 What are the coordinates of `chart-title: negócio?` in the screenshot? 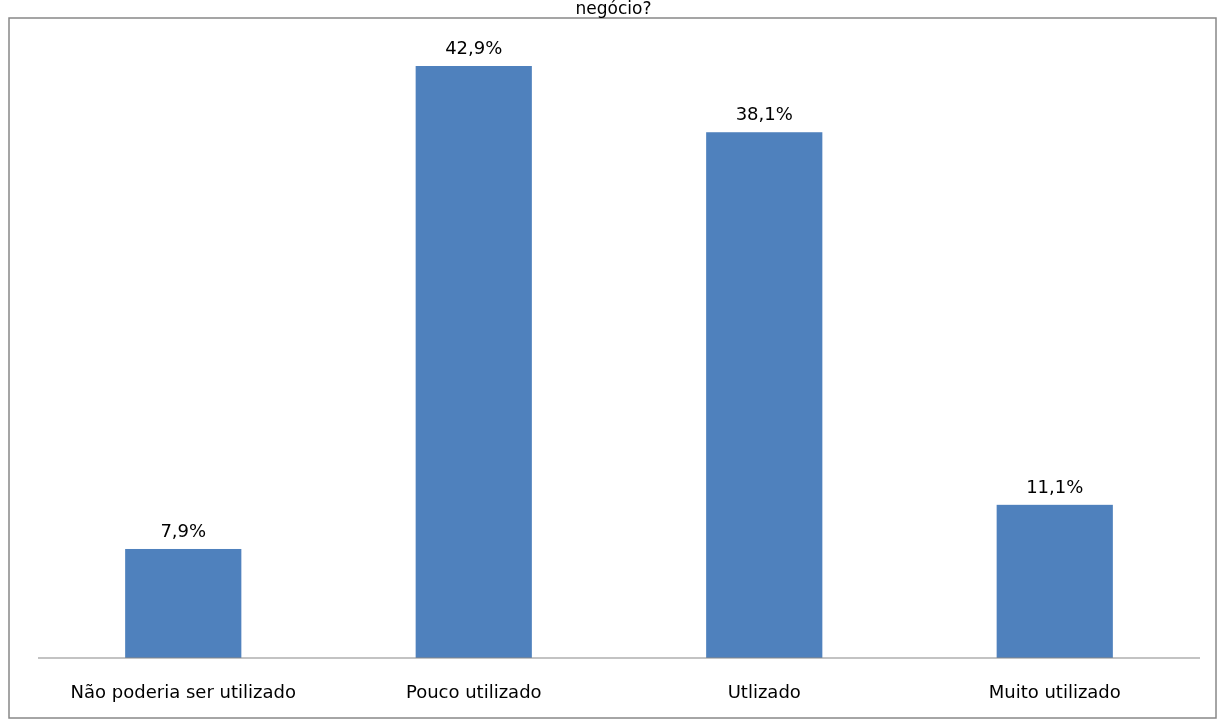 It's located at (613, 9).